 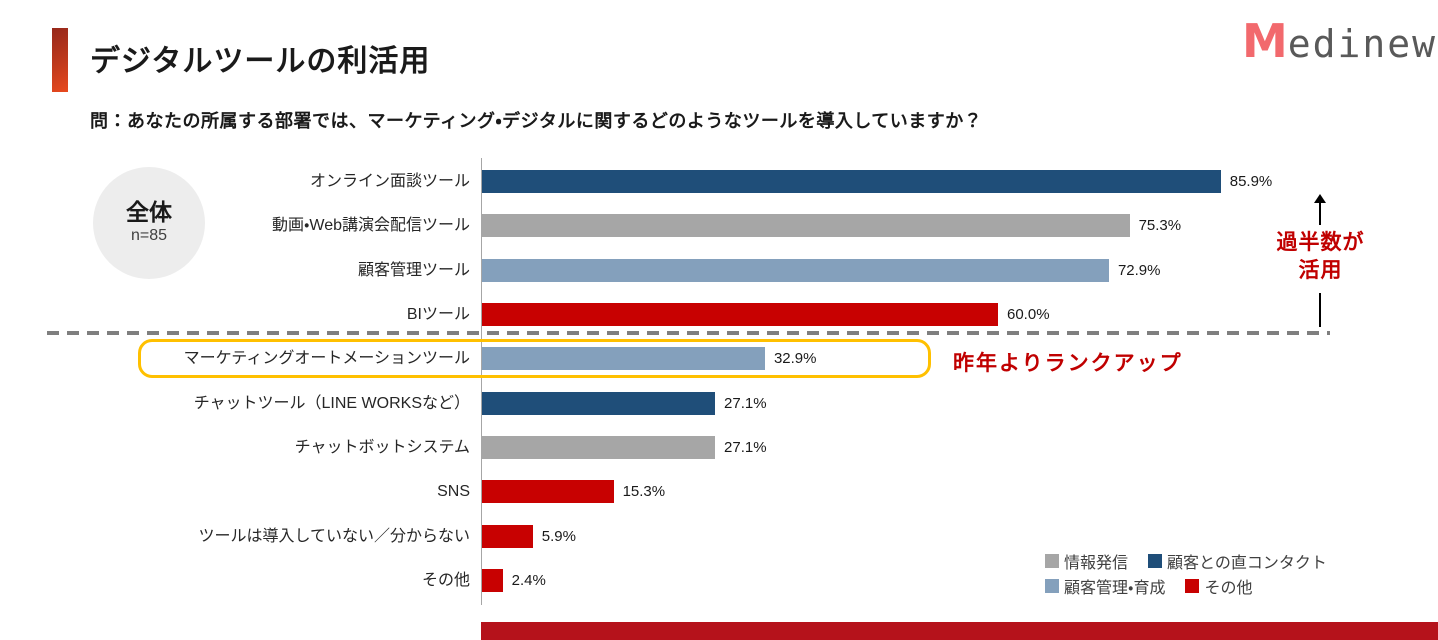 What do you see at coordinates (1115, 588) in the screenshot?
I see `legend-label: 顧客管理・育成` at bounding box center [1115, 588].